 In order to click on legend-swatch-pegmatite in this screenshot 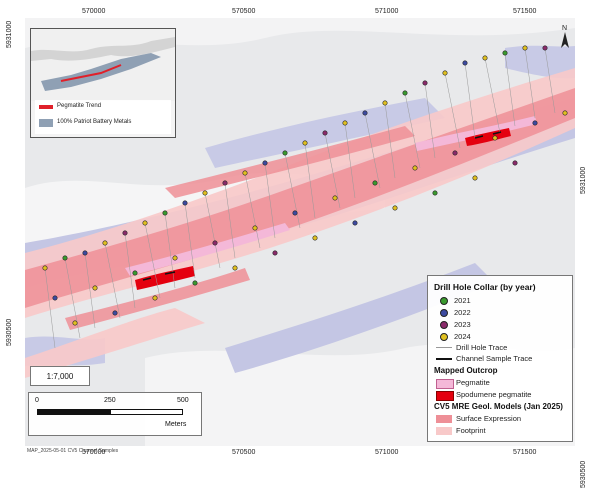, I will do `click(445, 384)`.